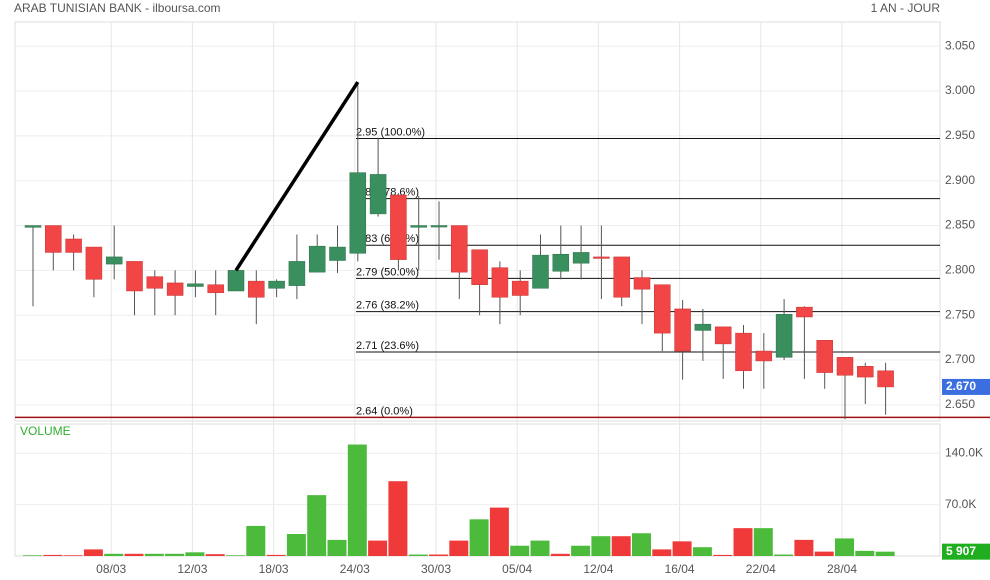  I want to click on last-price-box, so click(966, 386).